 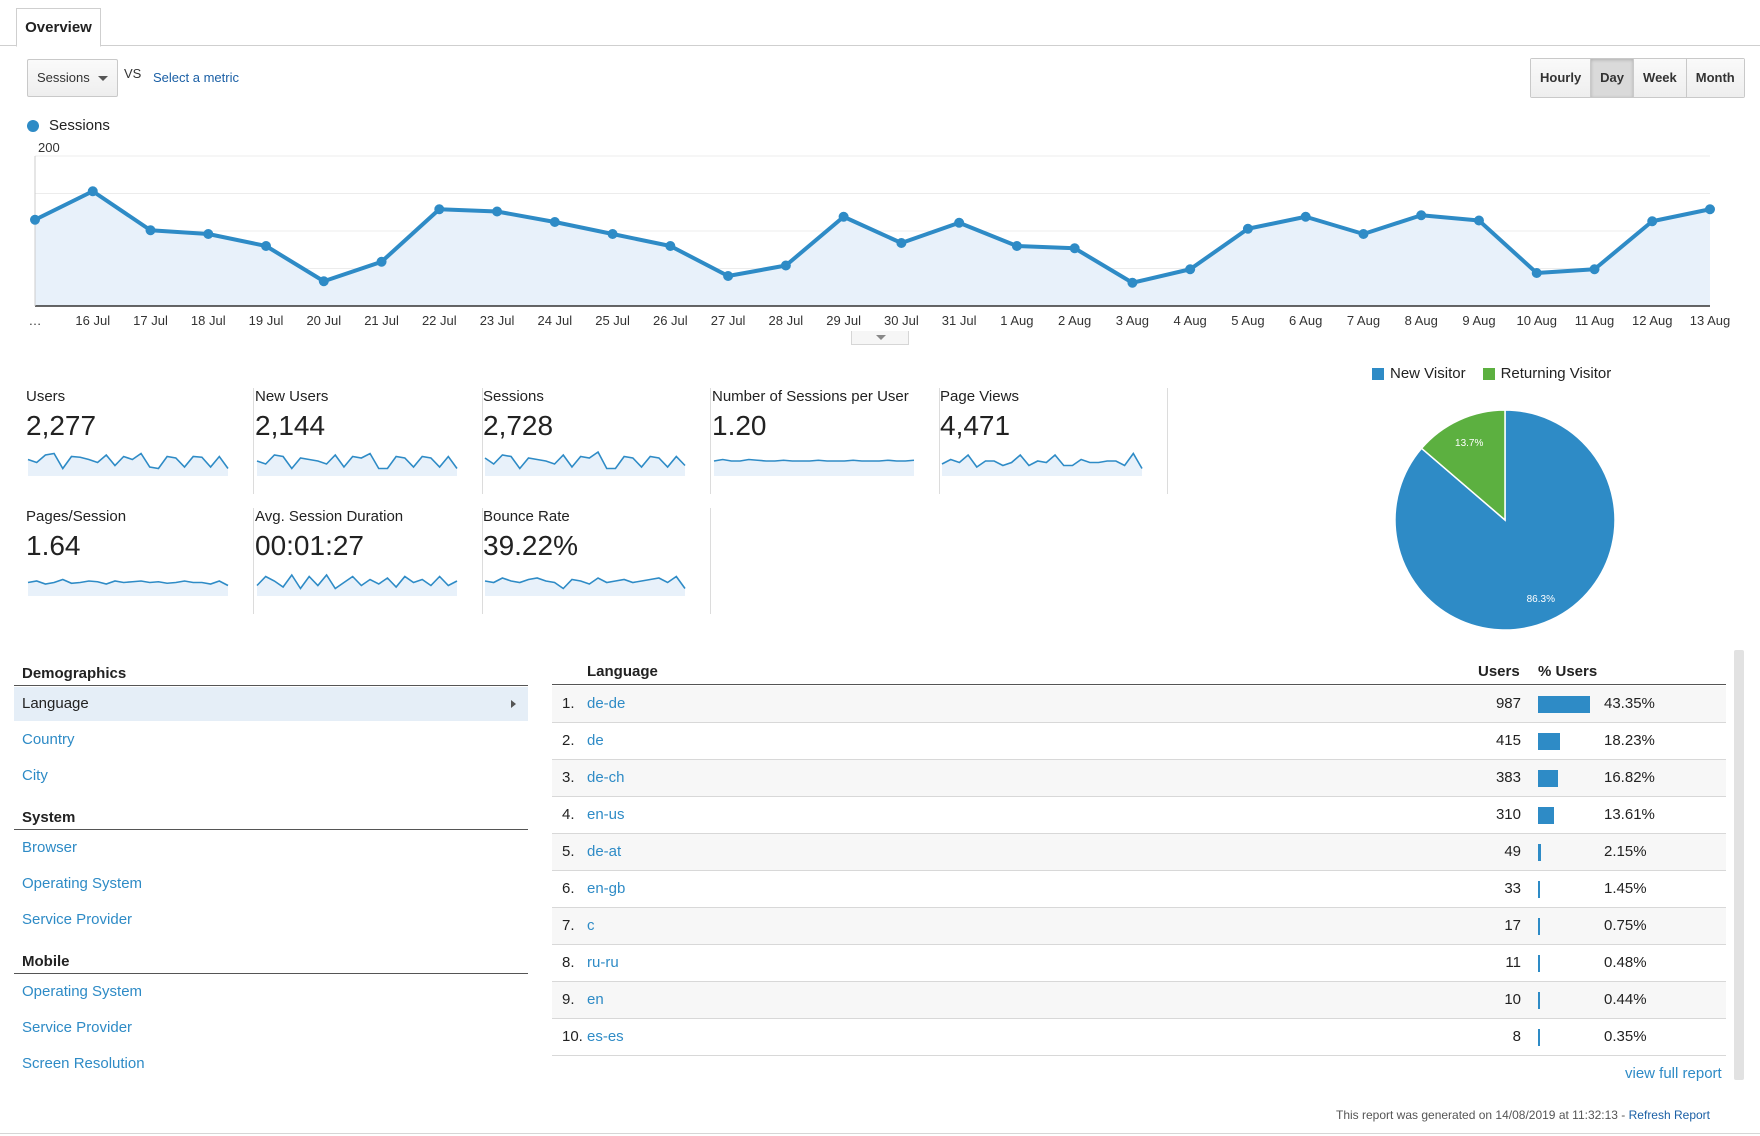 What do you see at coordinates (1421, 320) in the screenshot?
I see `x-tick-label: 8 Aug` at bounding box center [1421, 320].